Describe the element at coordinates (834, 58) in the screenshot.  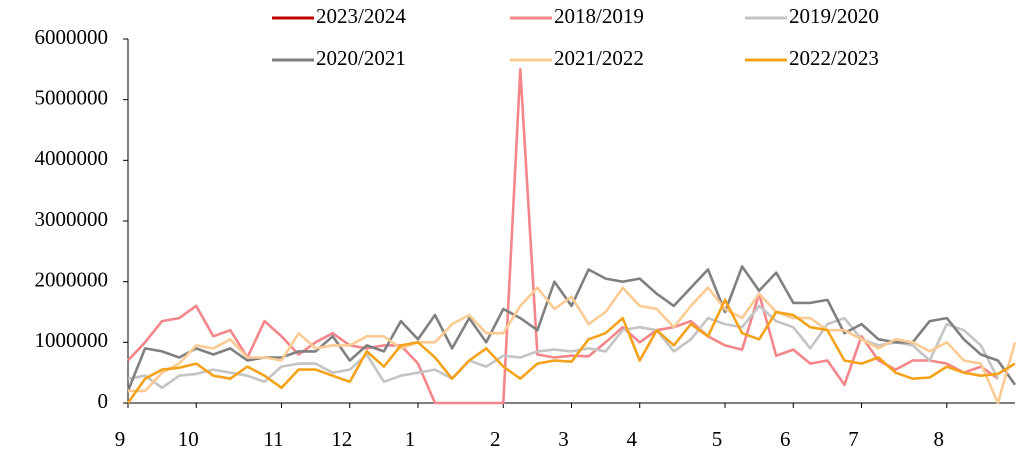
I see `legend-label: 2022/2023` at that location.